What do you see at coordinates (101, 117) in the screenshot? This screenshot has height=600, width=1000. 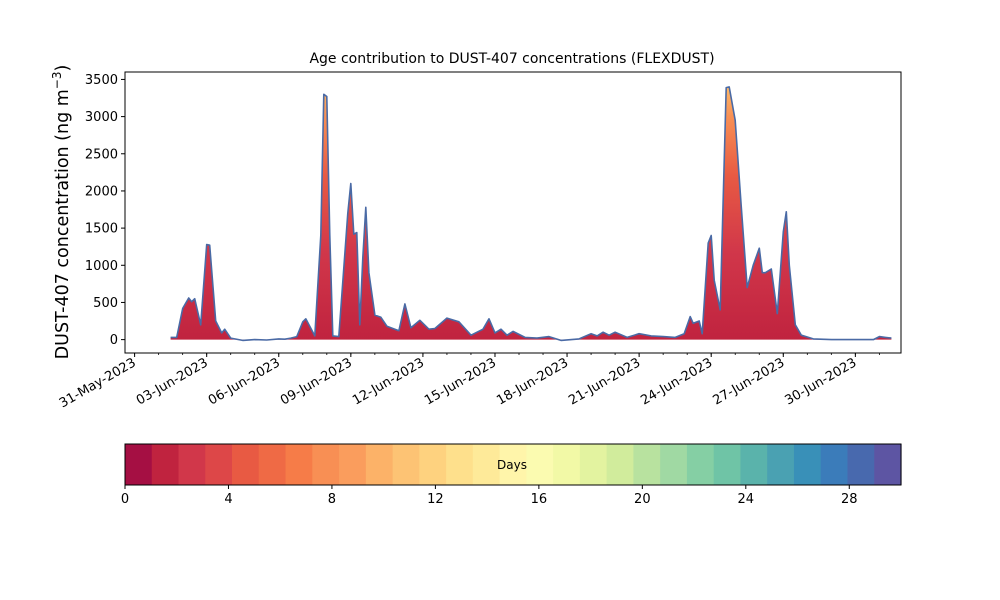 I see `y-tick-label: 3000` at bounding box center [101, 117].